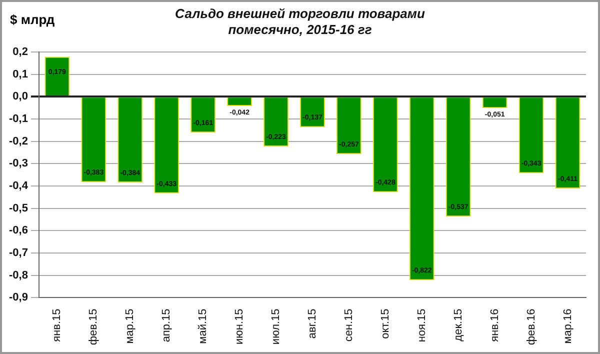  Describe the element at coordinates (385, 323) in the screenshot. I see `x-tick-label: окт.15` at that location.